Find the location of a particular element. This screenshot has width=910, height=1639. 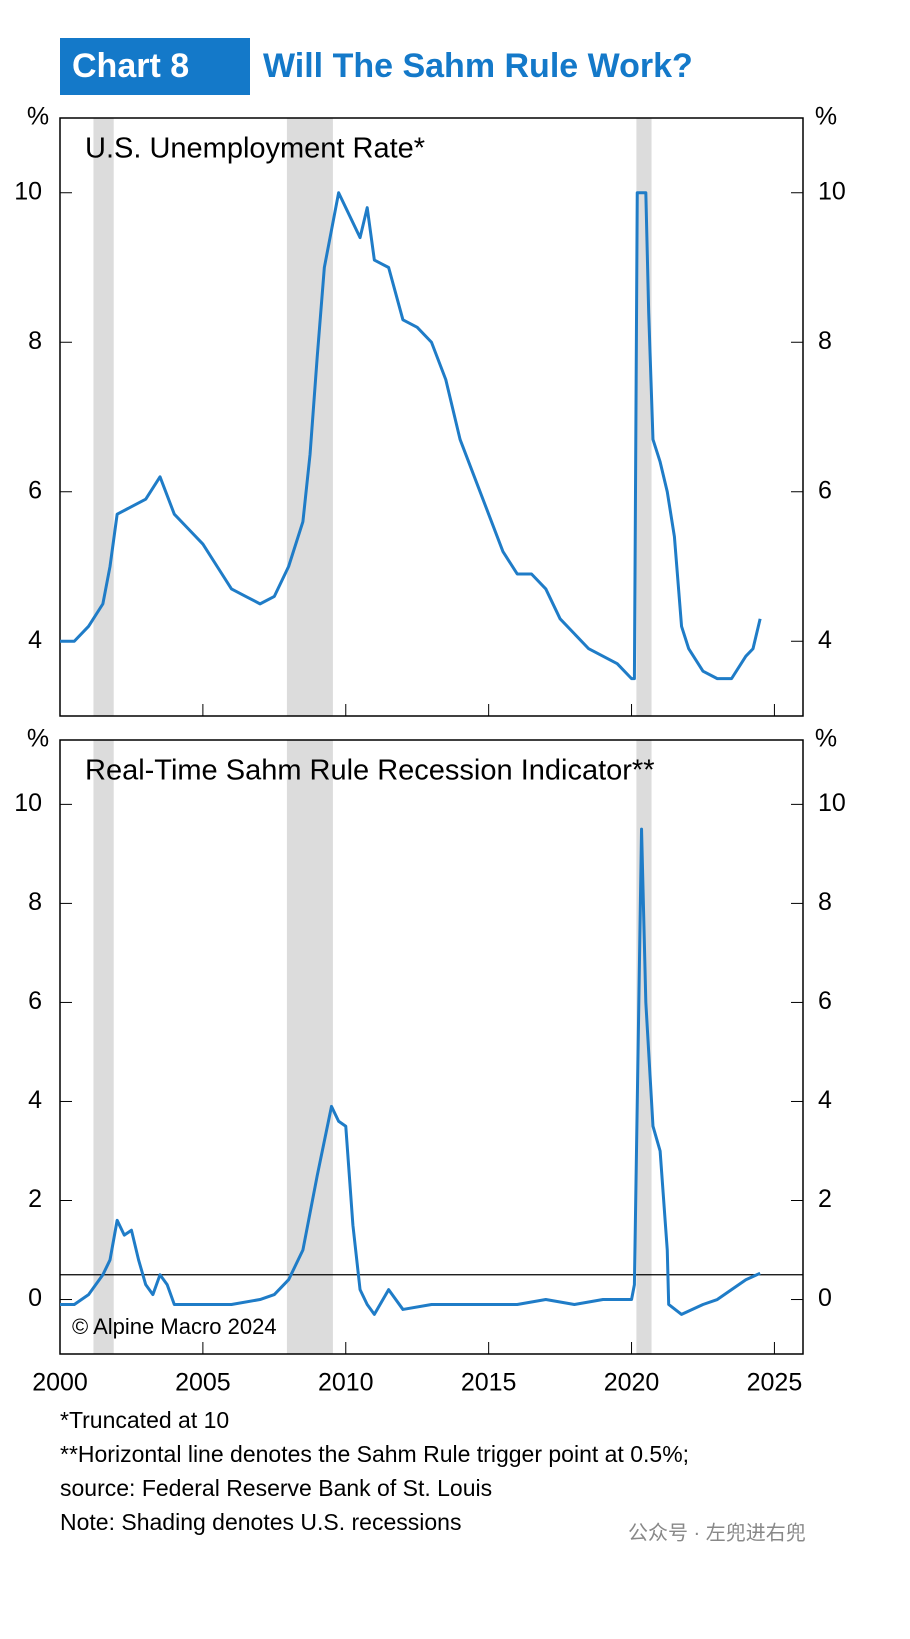

y2-tick-label: 2 is located at coordinates (825, 1199).